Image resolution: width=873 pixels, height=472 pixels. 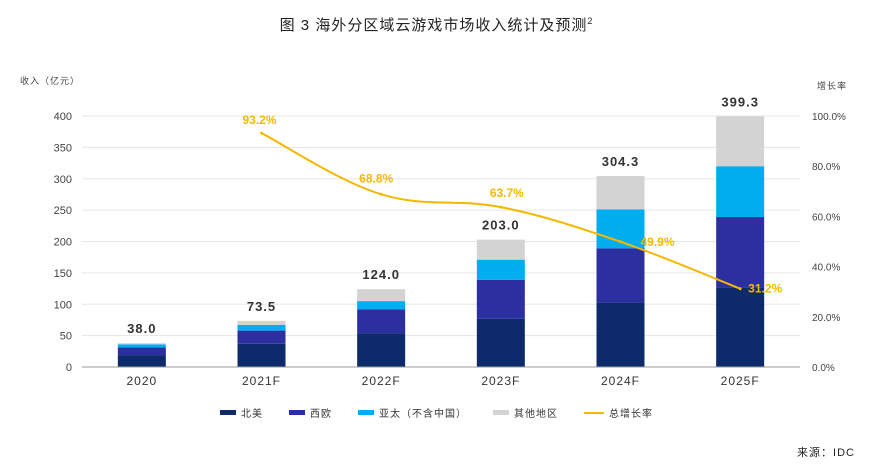 I want to click on y-tick-label: 150, so click(x=63, y=274).